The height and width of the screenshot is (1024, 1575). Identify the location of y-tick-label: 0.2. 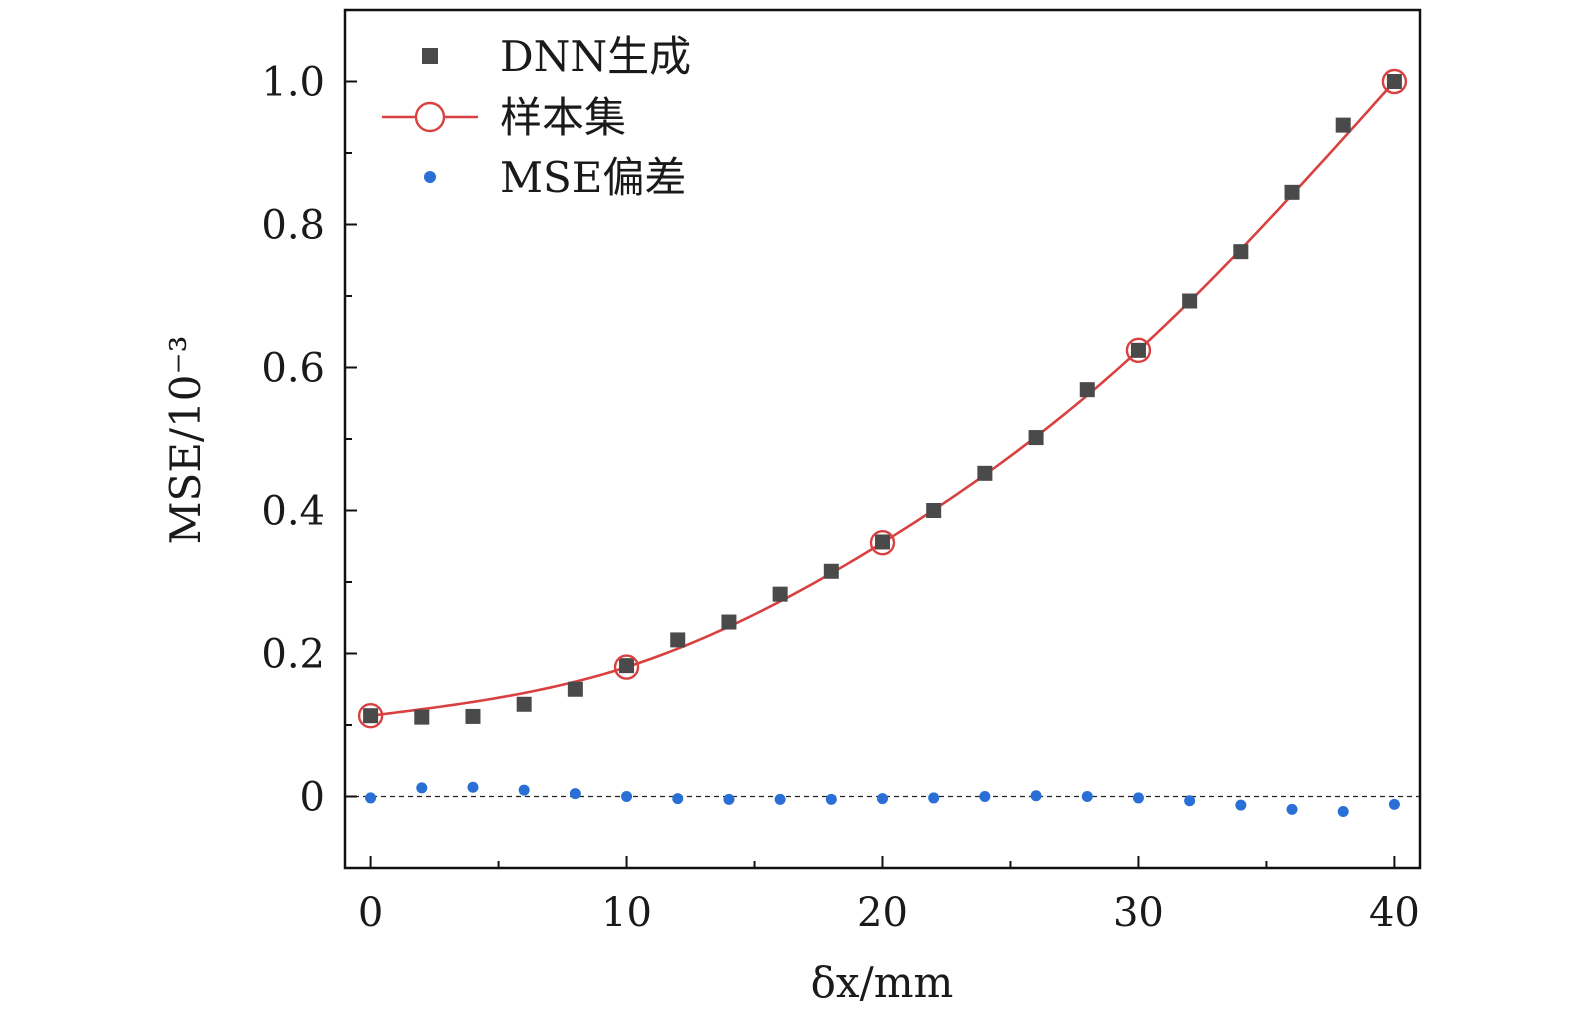
(293, 655).